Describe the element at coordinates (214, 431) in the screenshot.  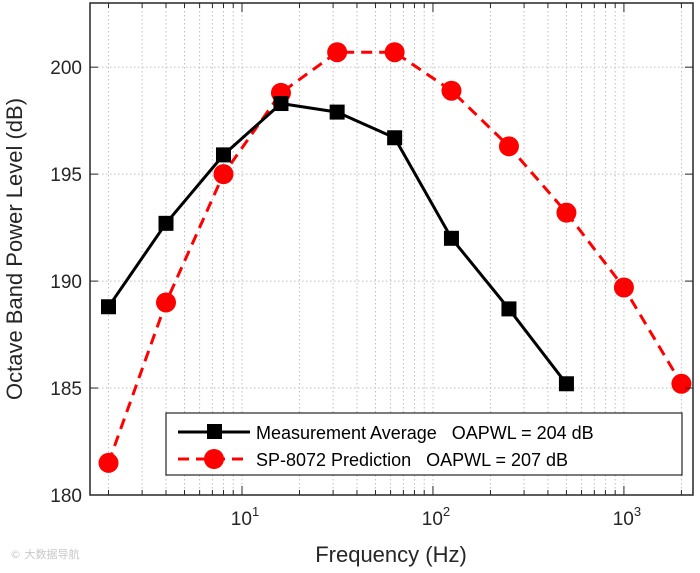
I see `legend-marker-measurement` at that location.